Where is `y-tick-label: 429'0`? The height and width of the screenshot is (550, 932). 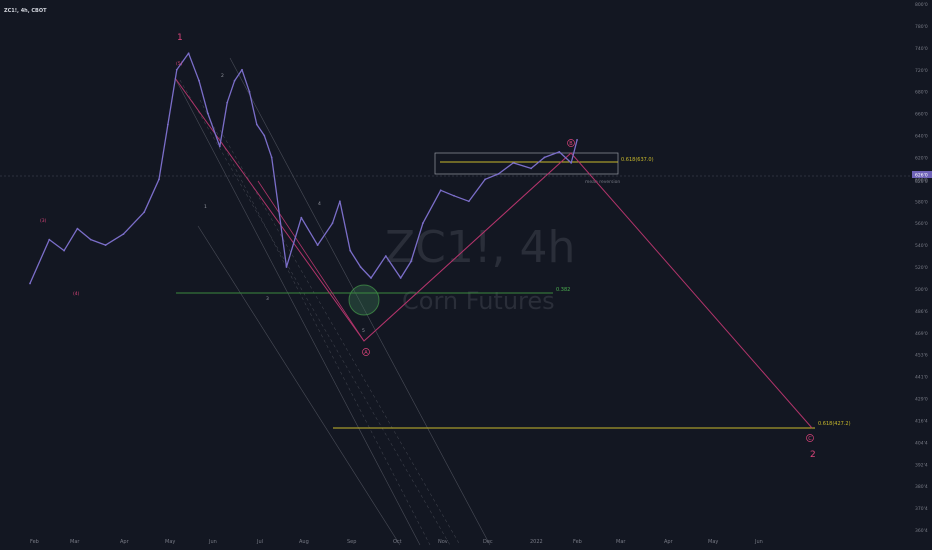 y-tick-label: 429'0 is located at coordinates (921, 400).